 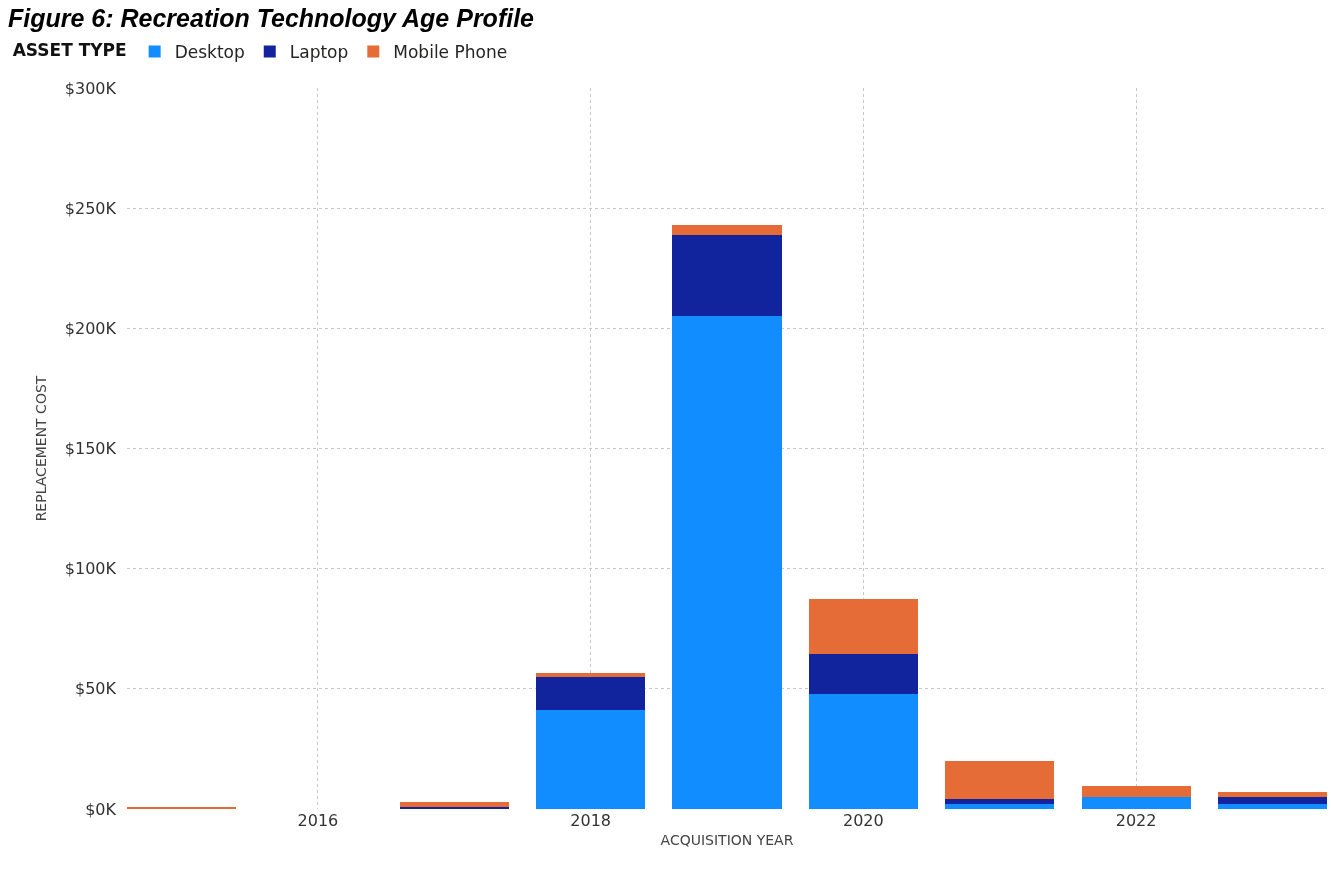 What do you see at coordinates (1136, 820) in the screenshot?
I see `x-tick-label: 2022` at bounding box center [1136, 820].